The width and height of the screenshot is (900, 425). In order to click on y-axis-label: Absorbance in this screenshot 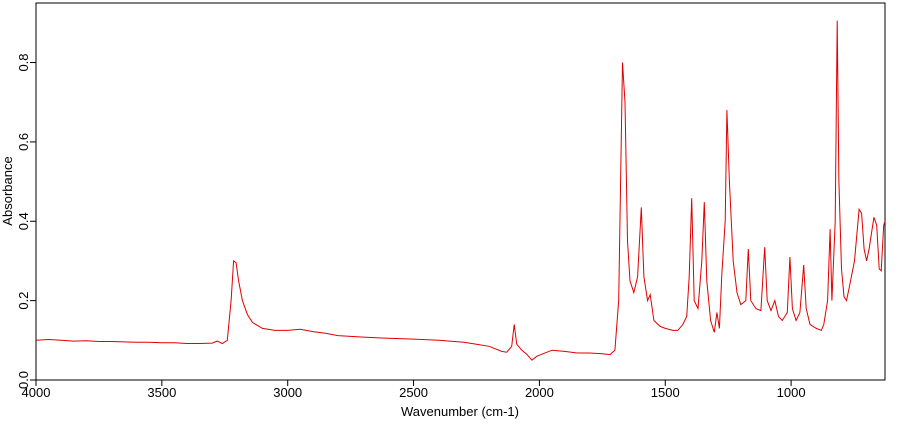, I will do `click(7, 190)`.